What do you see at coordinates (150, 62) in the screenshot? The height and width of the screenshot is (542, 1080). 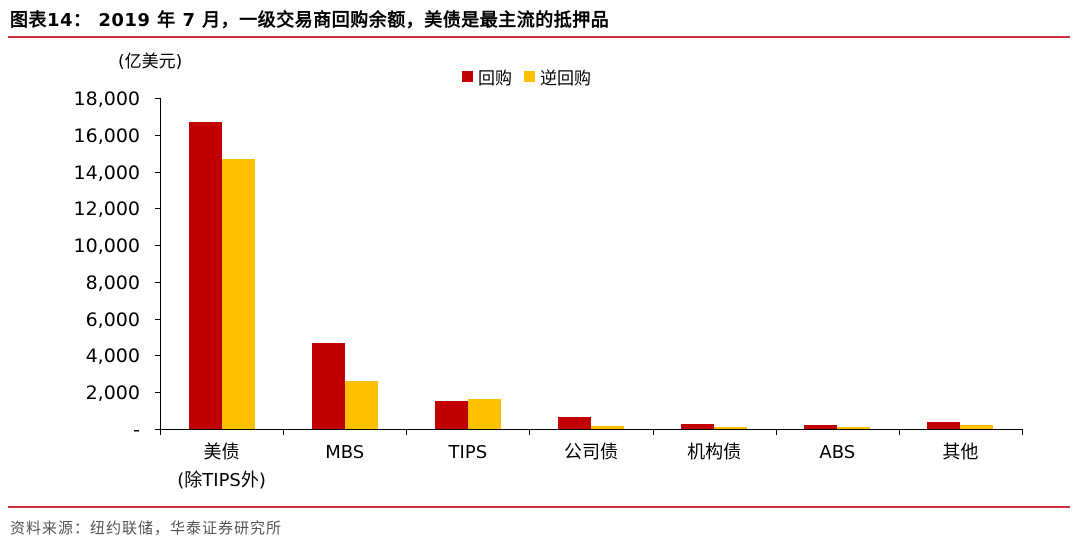 I see `y-axis-unit-label: (亿美元)` at bounding box center [150, 62].